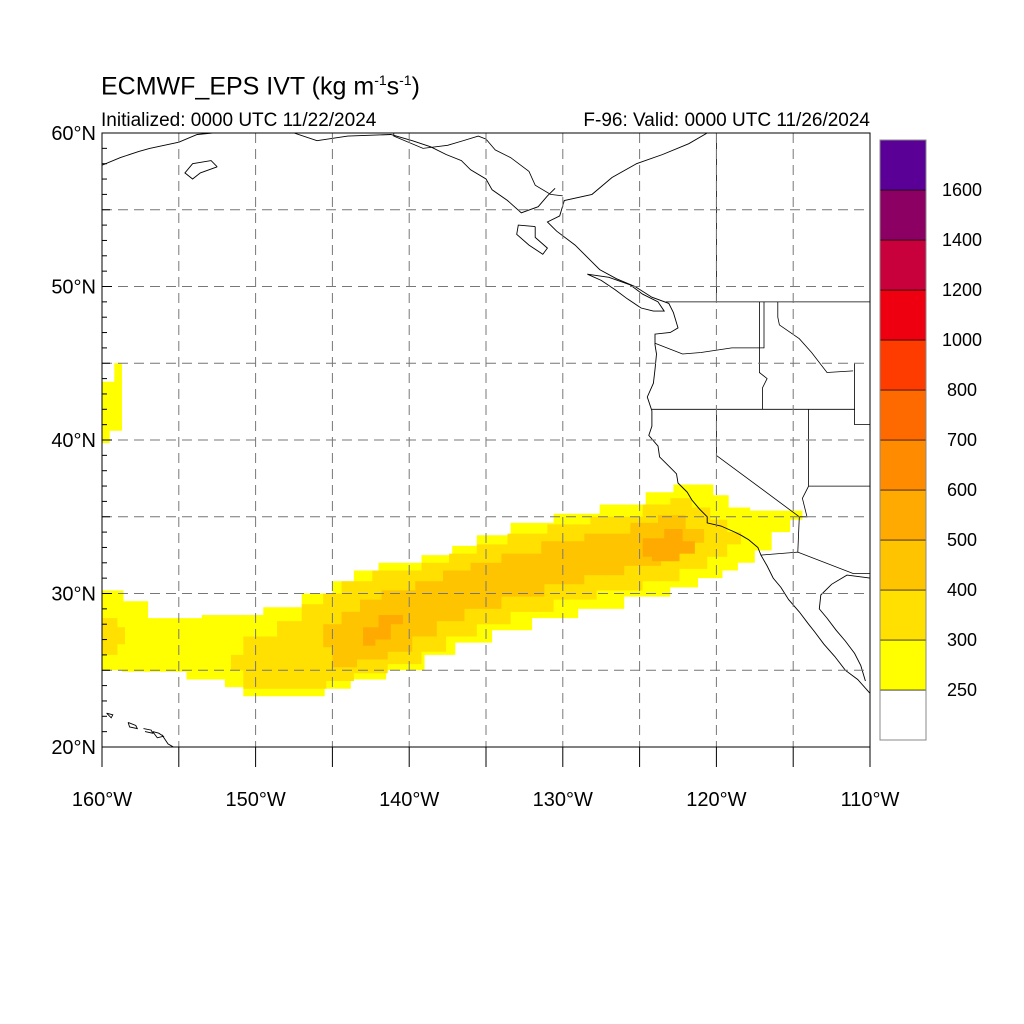  I want to click on lat-label: 40°N, so click(73, 441).